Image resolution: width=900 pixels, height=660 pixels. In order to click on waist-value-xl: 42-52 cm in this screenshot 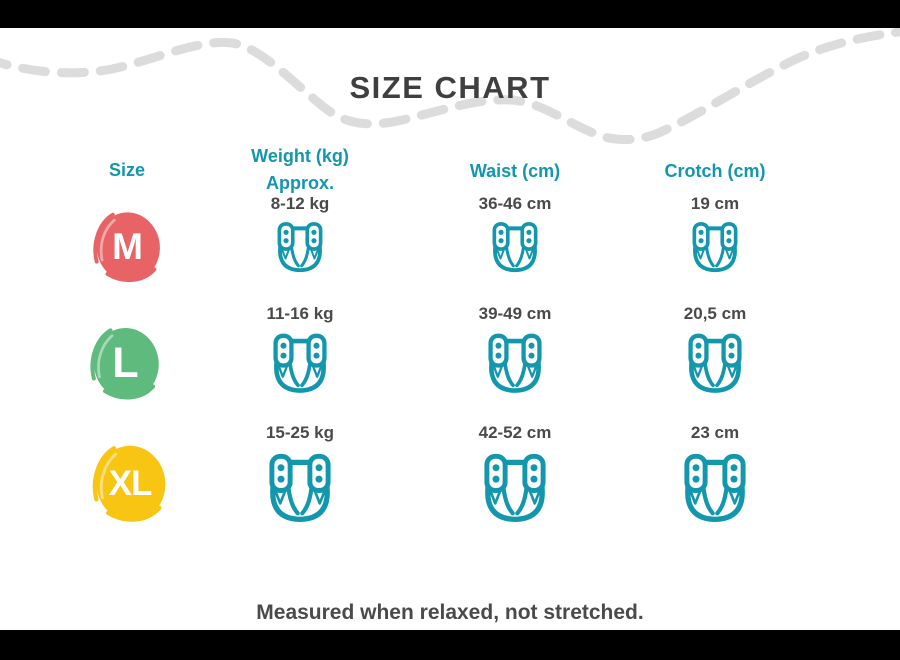, I will do `click(515, 432)`.